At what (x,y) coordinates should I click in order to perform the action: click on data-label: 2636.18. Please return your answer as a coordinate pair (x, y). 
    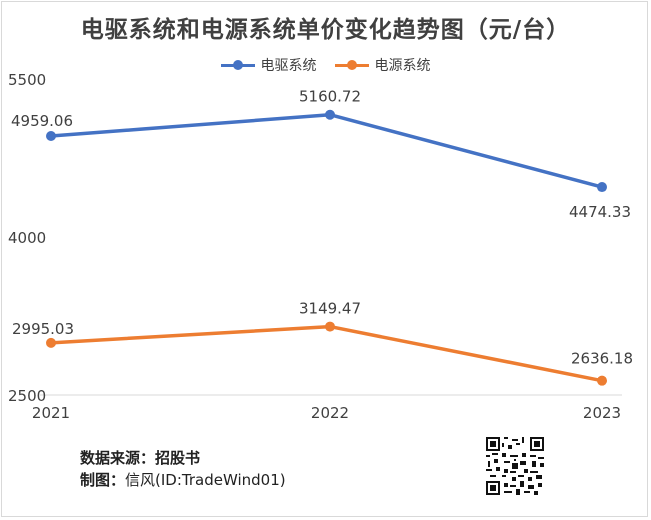
    Looking at the image, I should click on (602, 359).